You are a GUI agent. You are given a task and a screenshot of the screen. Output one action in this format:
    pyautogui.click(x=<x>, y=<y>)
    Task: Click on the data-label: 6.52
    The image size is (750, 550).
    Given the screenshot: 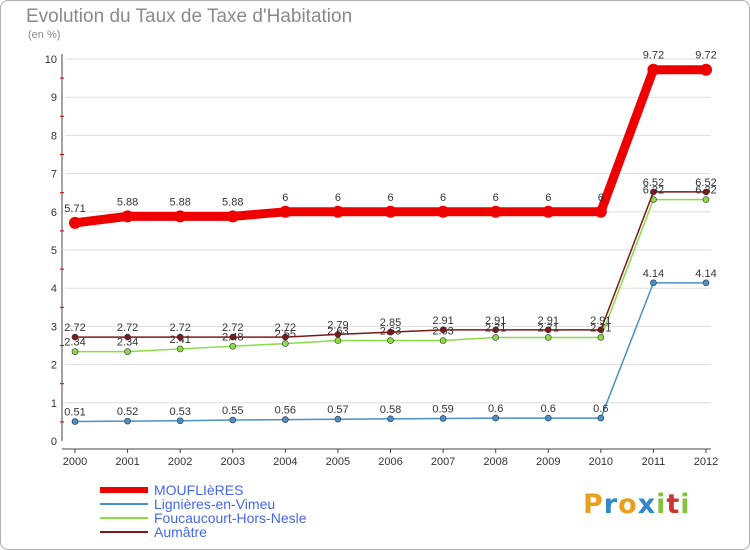 What is the action you would take?
    pyautogui.click(x=705, y=183)
    